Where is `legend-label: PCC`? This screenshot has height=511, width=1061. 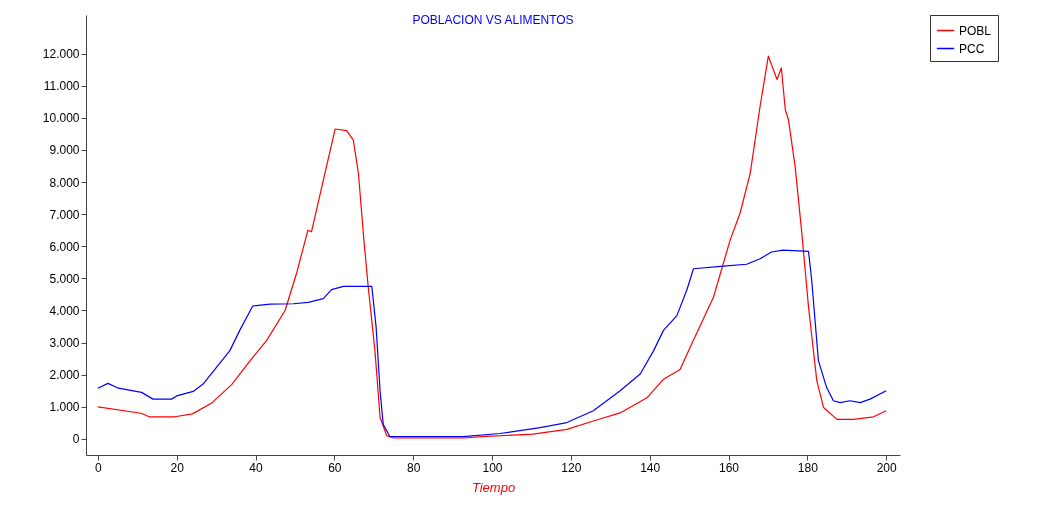
legend-label: PCC is located at coordinates (972, 48).